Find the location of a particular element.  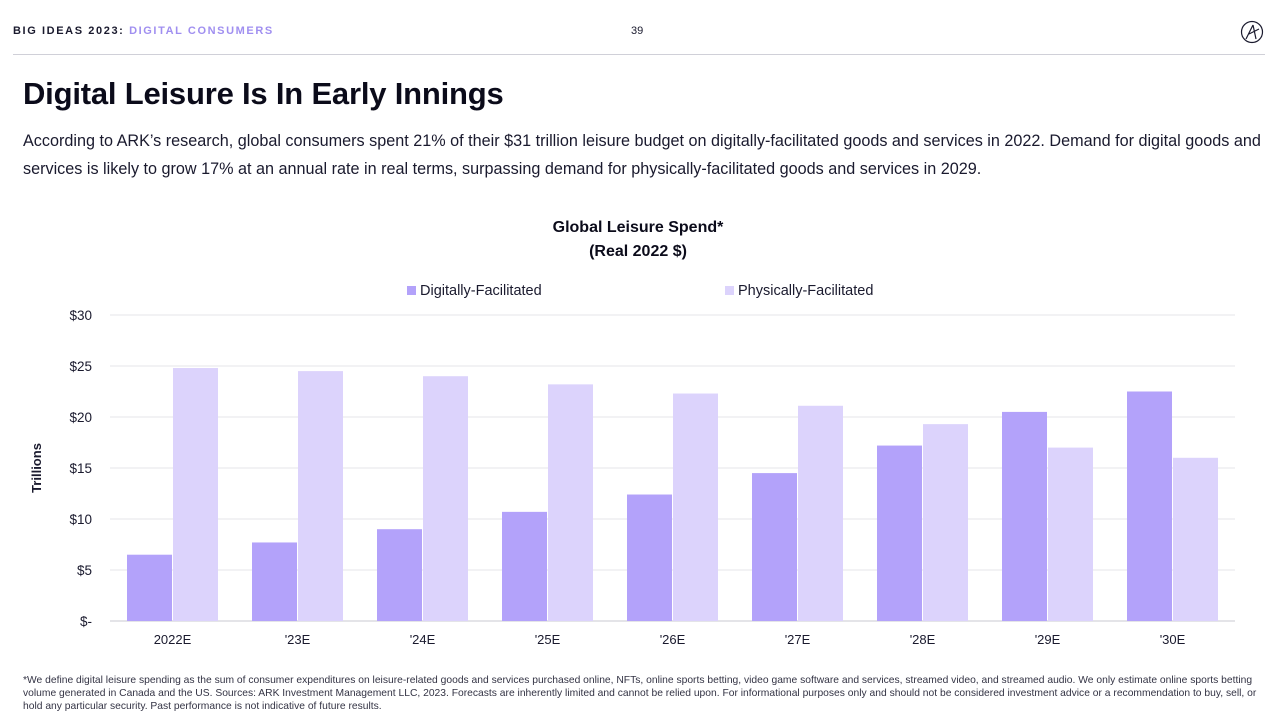

x-tick-label: 2022E is located at coordinates (173, 639).